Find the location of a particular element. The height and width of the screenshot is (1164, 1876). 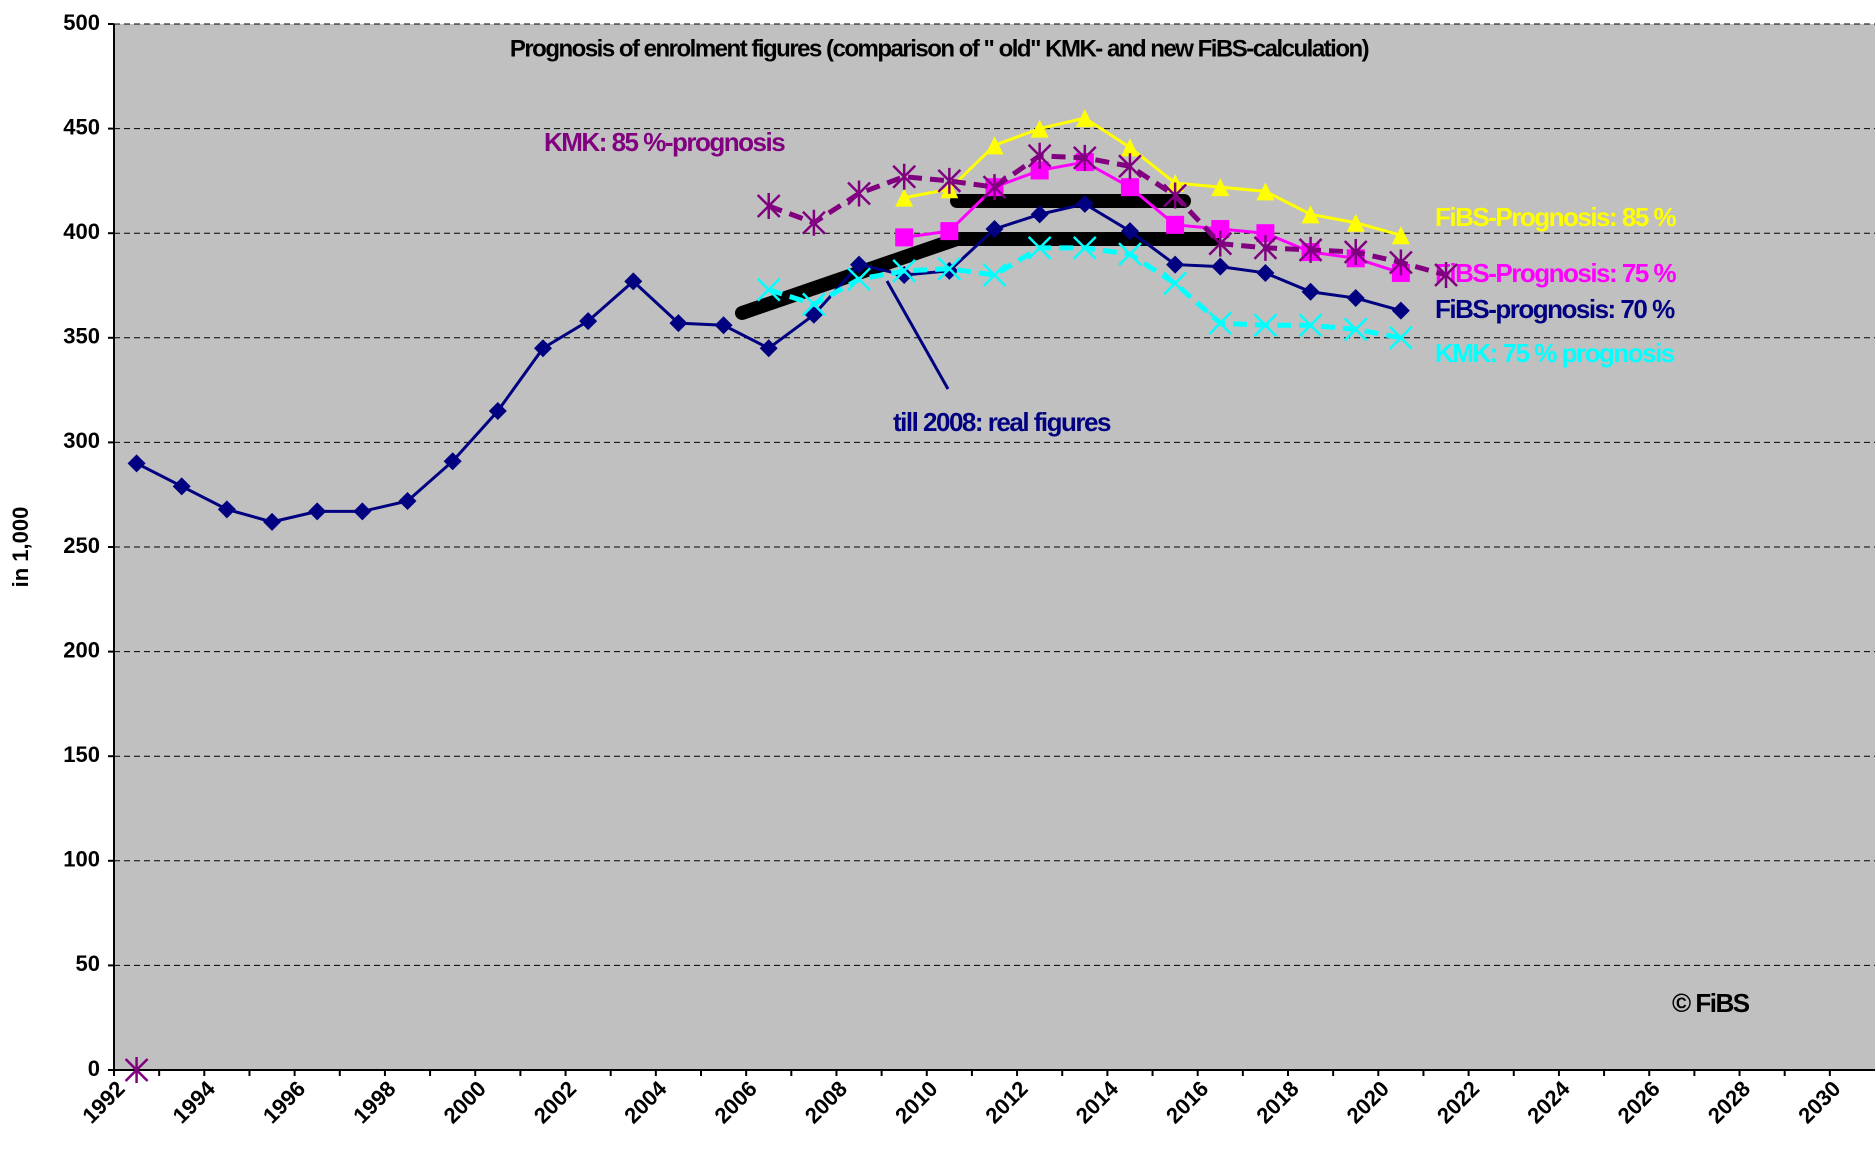

x-tick-label: 2012 is located at coordinates (1006, 1102).